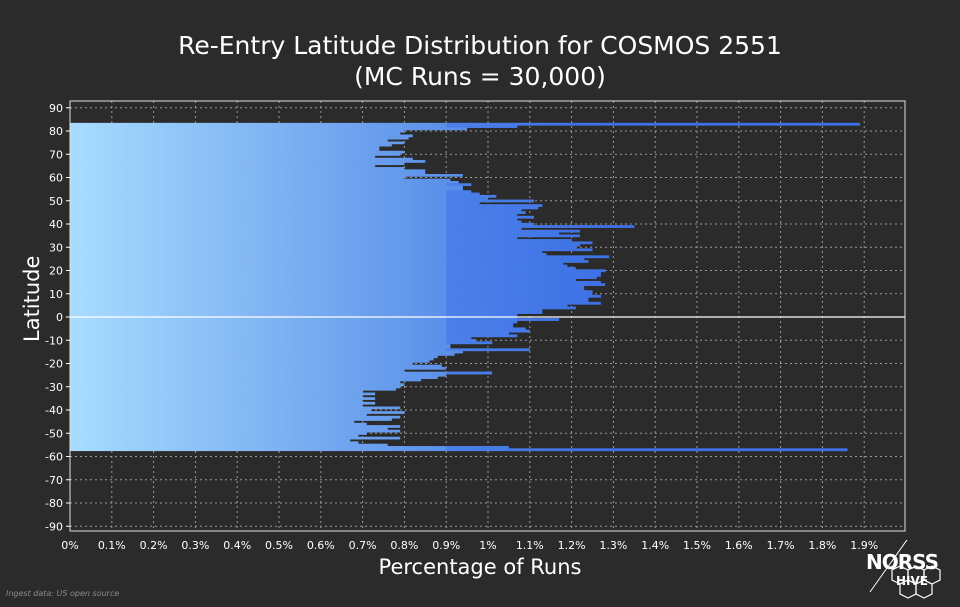  What do you see at coordinates (697, 545) in the screenshot?
I see `x-tick-label: 1.5%` at bounding box center [697, 545].